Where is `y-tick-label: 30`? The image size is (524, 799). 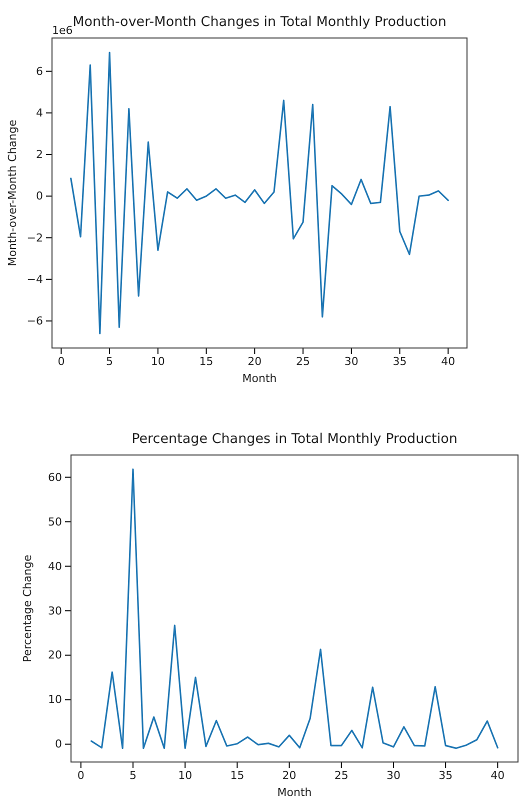
y-tick-label: 30 is located at coordinates (55, 611).